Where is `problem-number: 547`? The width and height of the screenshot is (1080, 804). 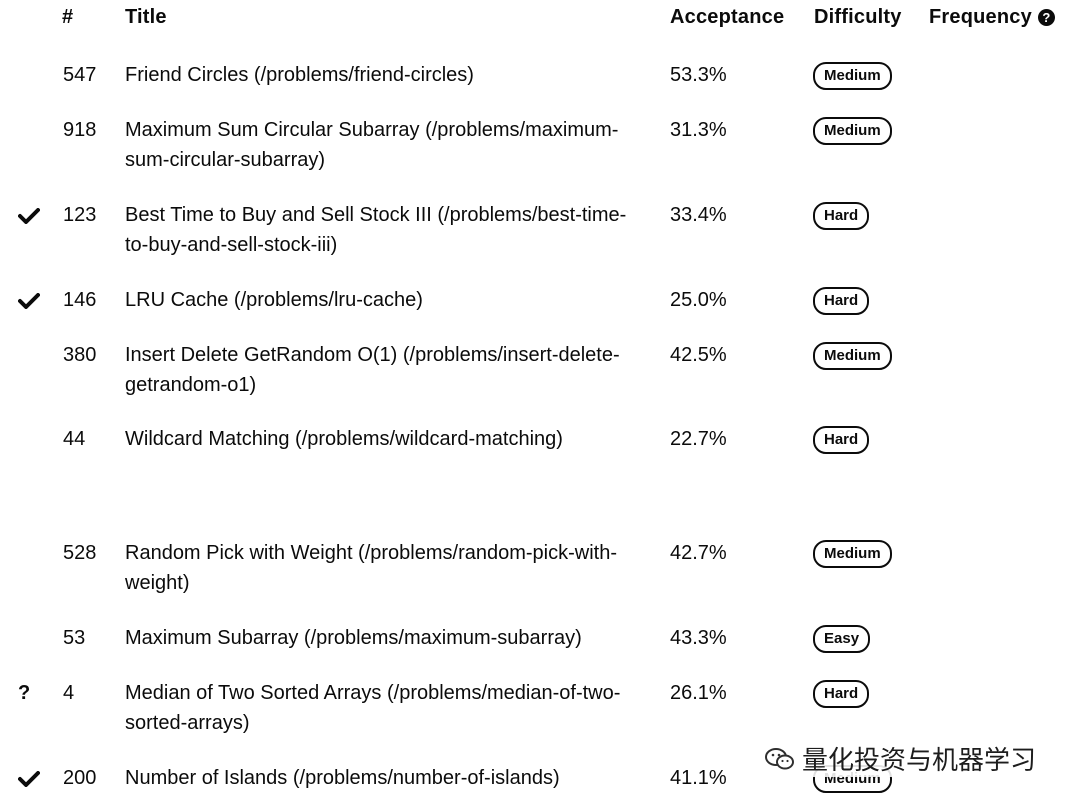 problem-number: 547 is located at coordinates (80, 75).